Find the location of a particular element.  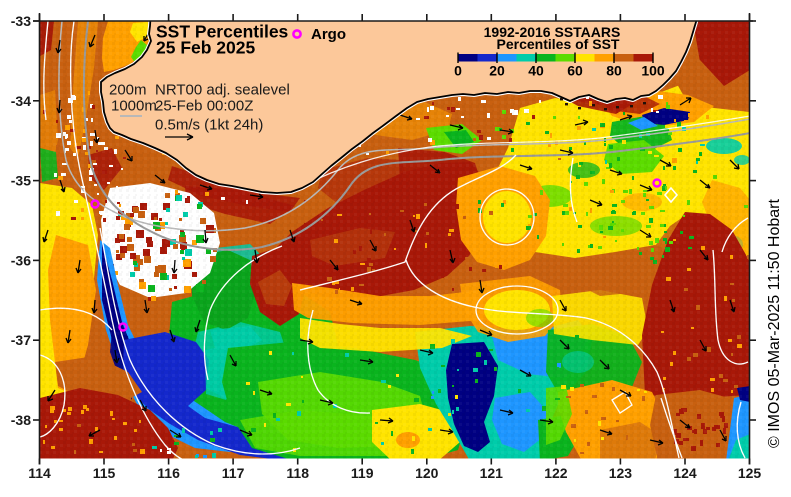

svg-text: 125 is located at coordinates (750, 473).